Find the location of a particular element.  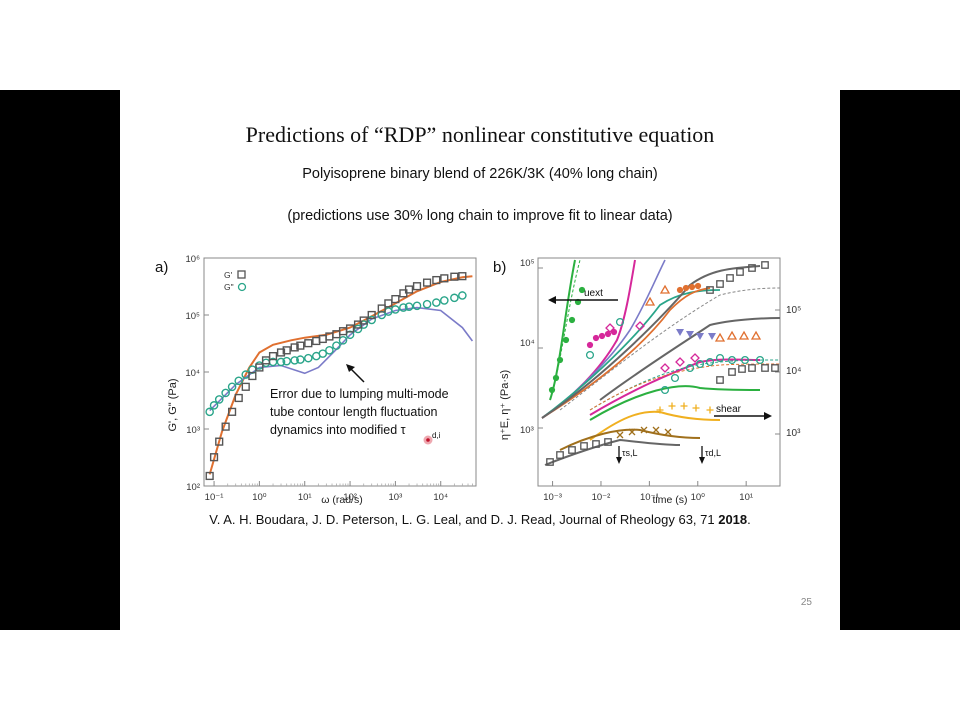

citation-year: 2018 is located at coordinates (733, 519).